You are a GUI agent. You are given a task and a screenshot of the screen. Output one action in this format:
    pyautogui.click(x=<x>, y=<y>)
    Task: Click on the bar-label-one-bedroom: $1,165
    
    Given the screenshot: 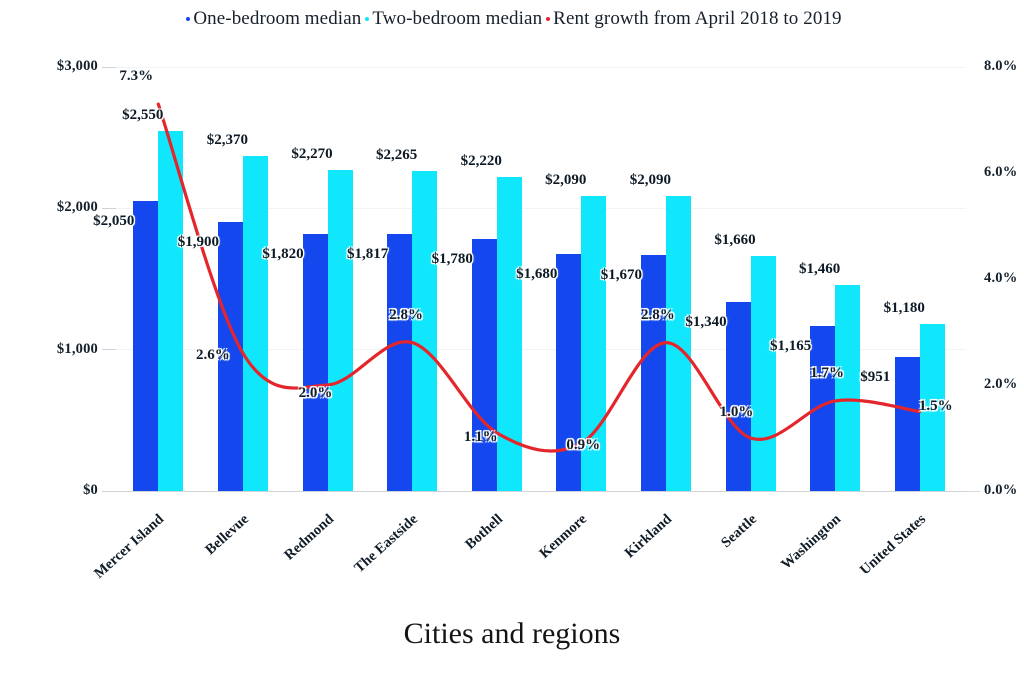 What is the action you would take?
    pyautogui.click(x=790, y=346)
    